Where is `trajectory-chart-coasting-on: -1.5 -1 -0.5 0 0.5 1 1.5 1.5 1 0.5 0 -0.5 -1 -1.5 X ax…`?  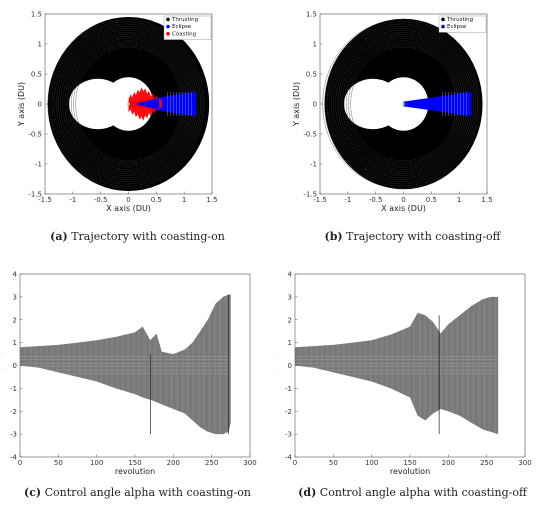
trajectory-chart-coasting-on: -1.5 -1 -0.5 0 0.5 1 1.5 1.5 1 0.5 0 -0.5 -1 -1.5 X ax… is located at coordinates (117, 112).